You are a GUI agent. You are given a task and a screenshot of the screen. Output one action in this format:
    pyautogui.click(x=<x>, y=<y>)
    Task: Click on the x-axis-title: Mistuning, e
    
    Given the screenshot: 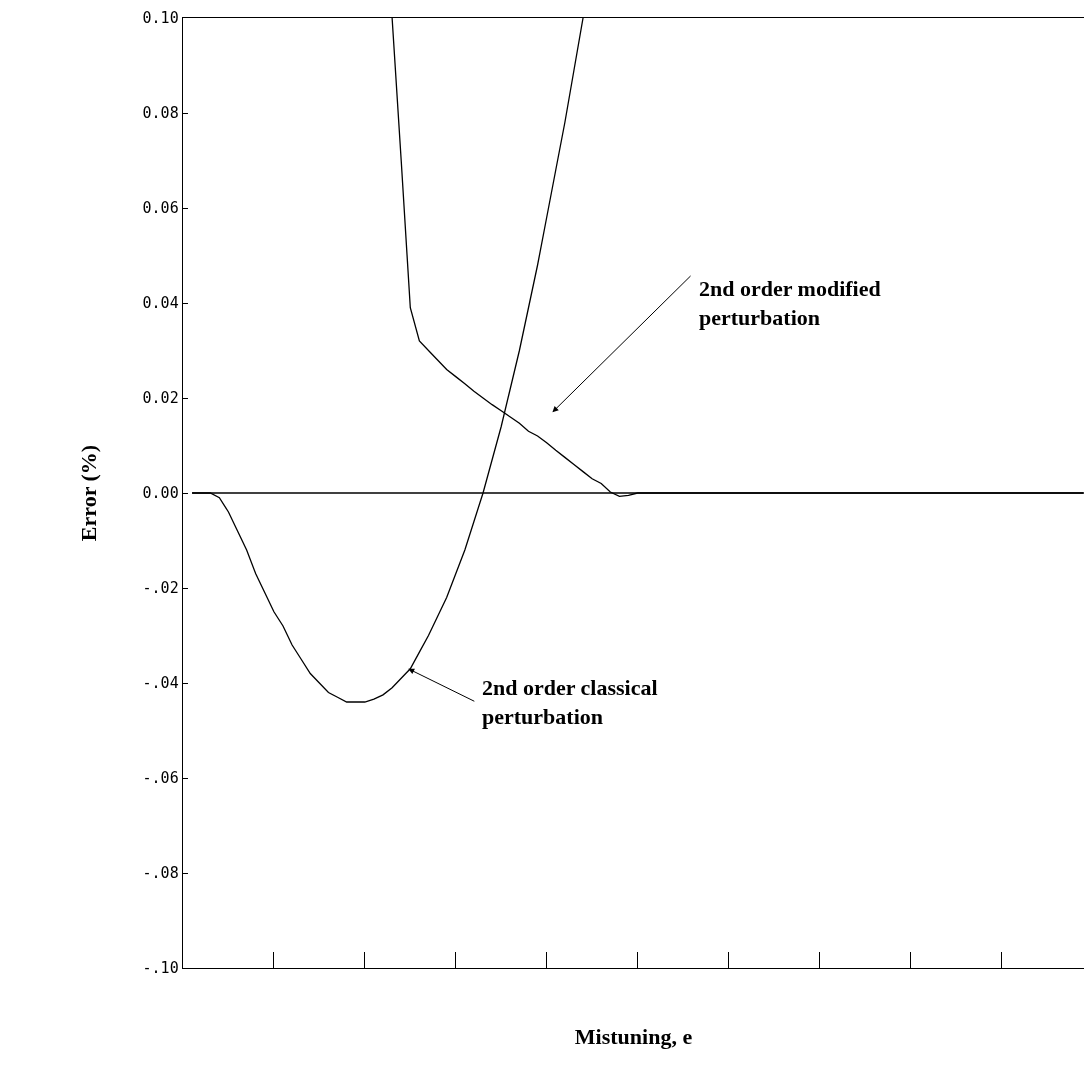 What is the action you would take?
    pyautogui.click(x=633, y=1037)
    